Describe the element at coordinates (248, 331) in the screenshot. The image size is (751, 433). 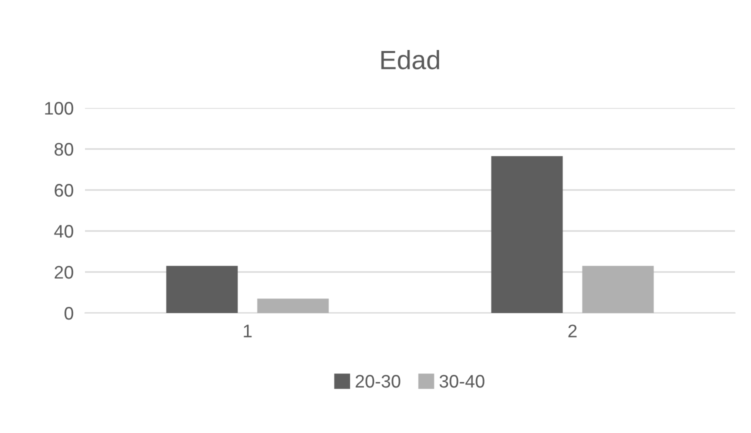
I see `x-tick-label: 1` at that location.